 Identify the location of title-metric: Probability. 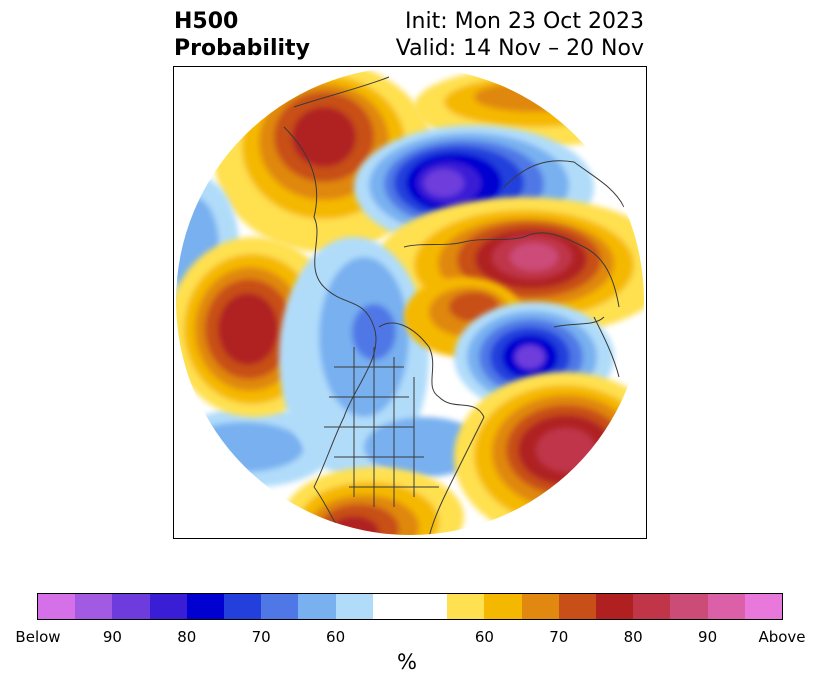
(242, 48).